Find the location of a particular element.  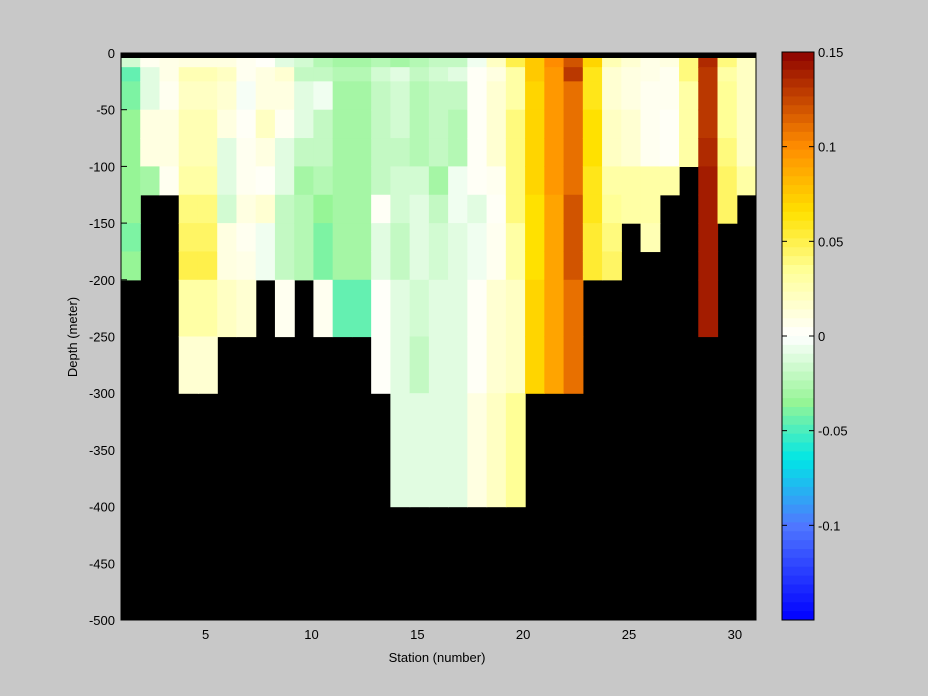

y-tick-label: -50 is located at coordinates (105, 110).